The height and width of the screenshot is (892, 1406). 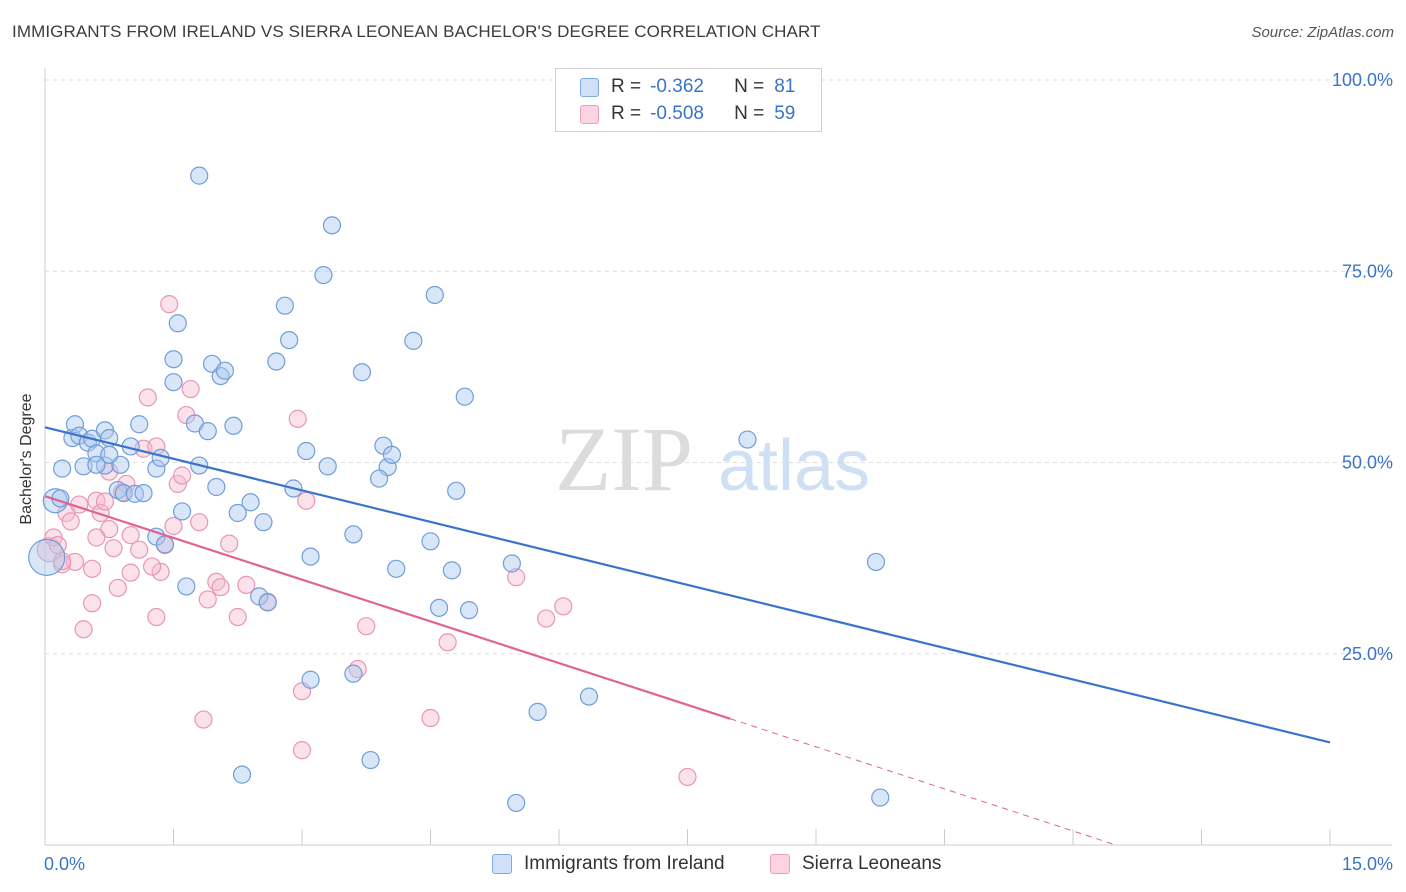 I want to click on legend-row-sierra-leone: R = -0.508 N = 59, so click(x=687, y=114).